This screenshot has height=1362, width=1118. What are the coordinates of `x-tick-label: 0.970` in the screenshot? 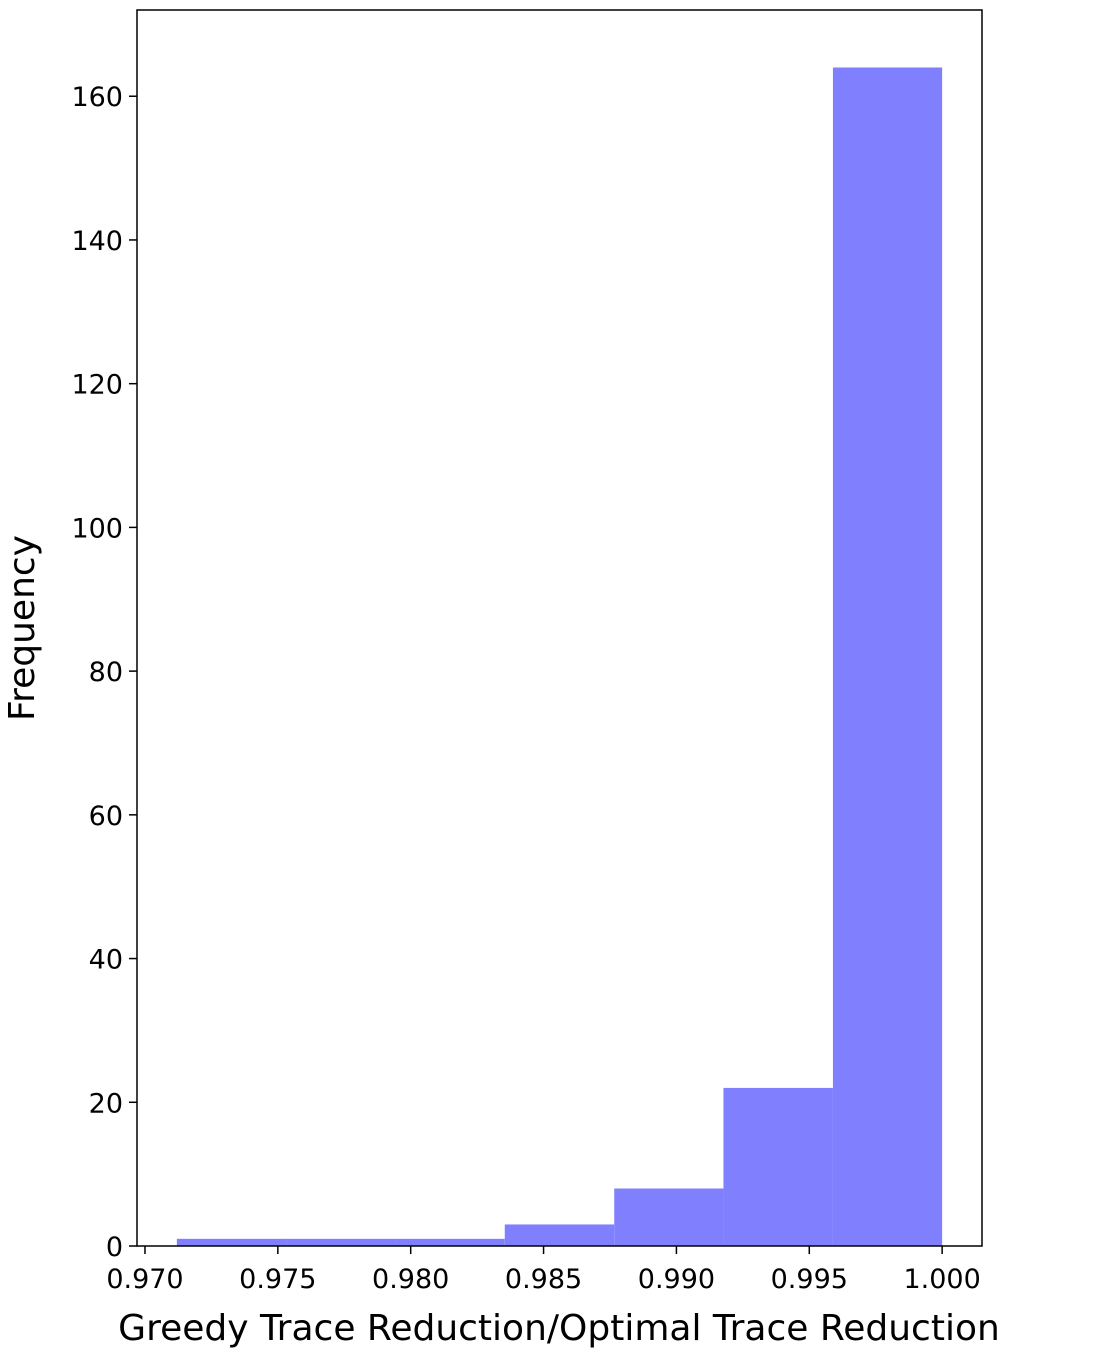 It's located at (144, 1279).